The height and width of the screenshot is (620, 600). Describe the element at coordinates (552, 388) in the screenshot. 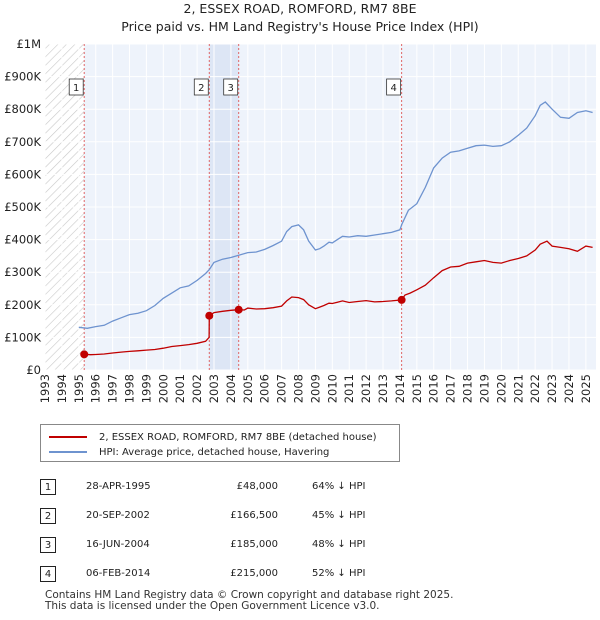

I see `x-tick-label: 2023` at that location.